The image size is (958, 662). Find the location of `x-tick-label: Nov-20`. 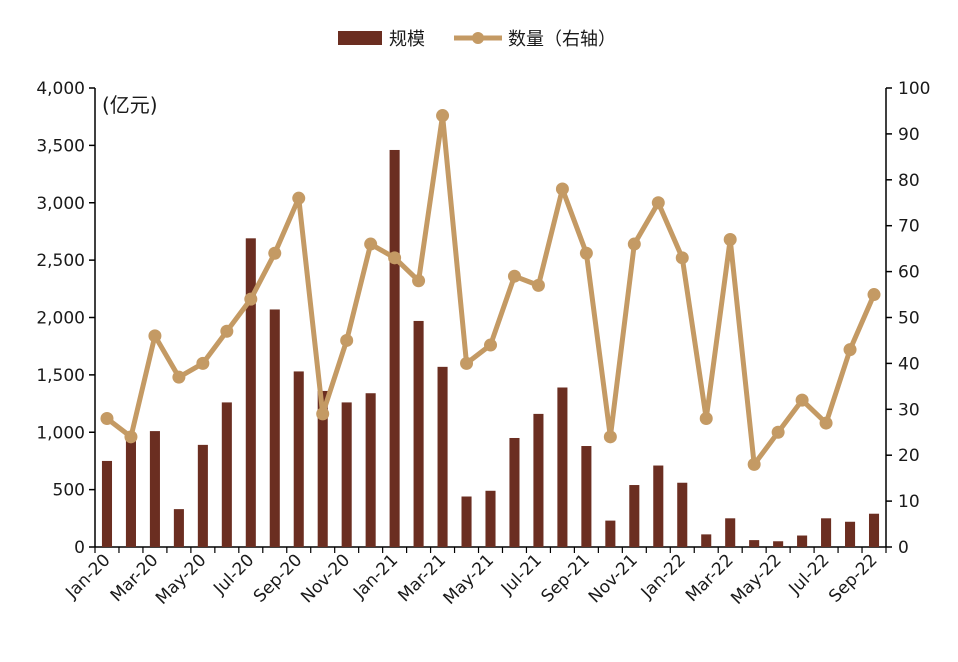

x-tick-label: Nov-20 is located at coordinates (325, 578).